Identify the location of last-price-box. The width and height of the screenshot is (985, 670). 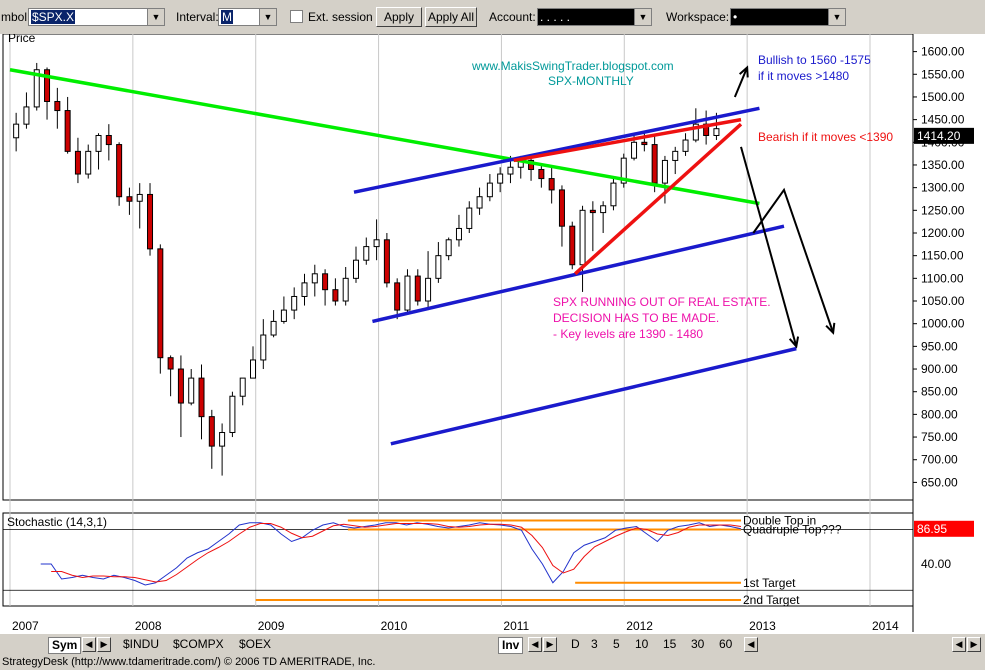
(944, 135).